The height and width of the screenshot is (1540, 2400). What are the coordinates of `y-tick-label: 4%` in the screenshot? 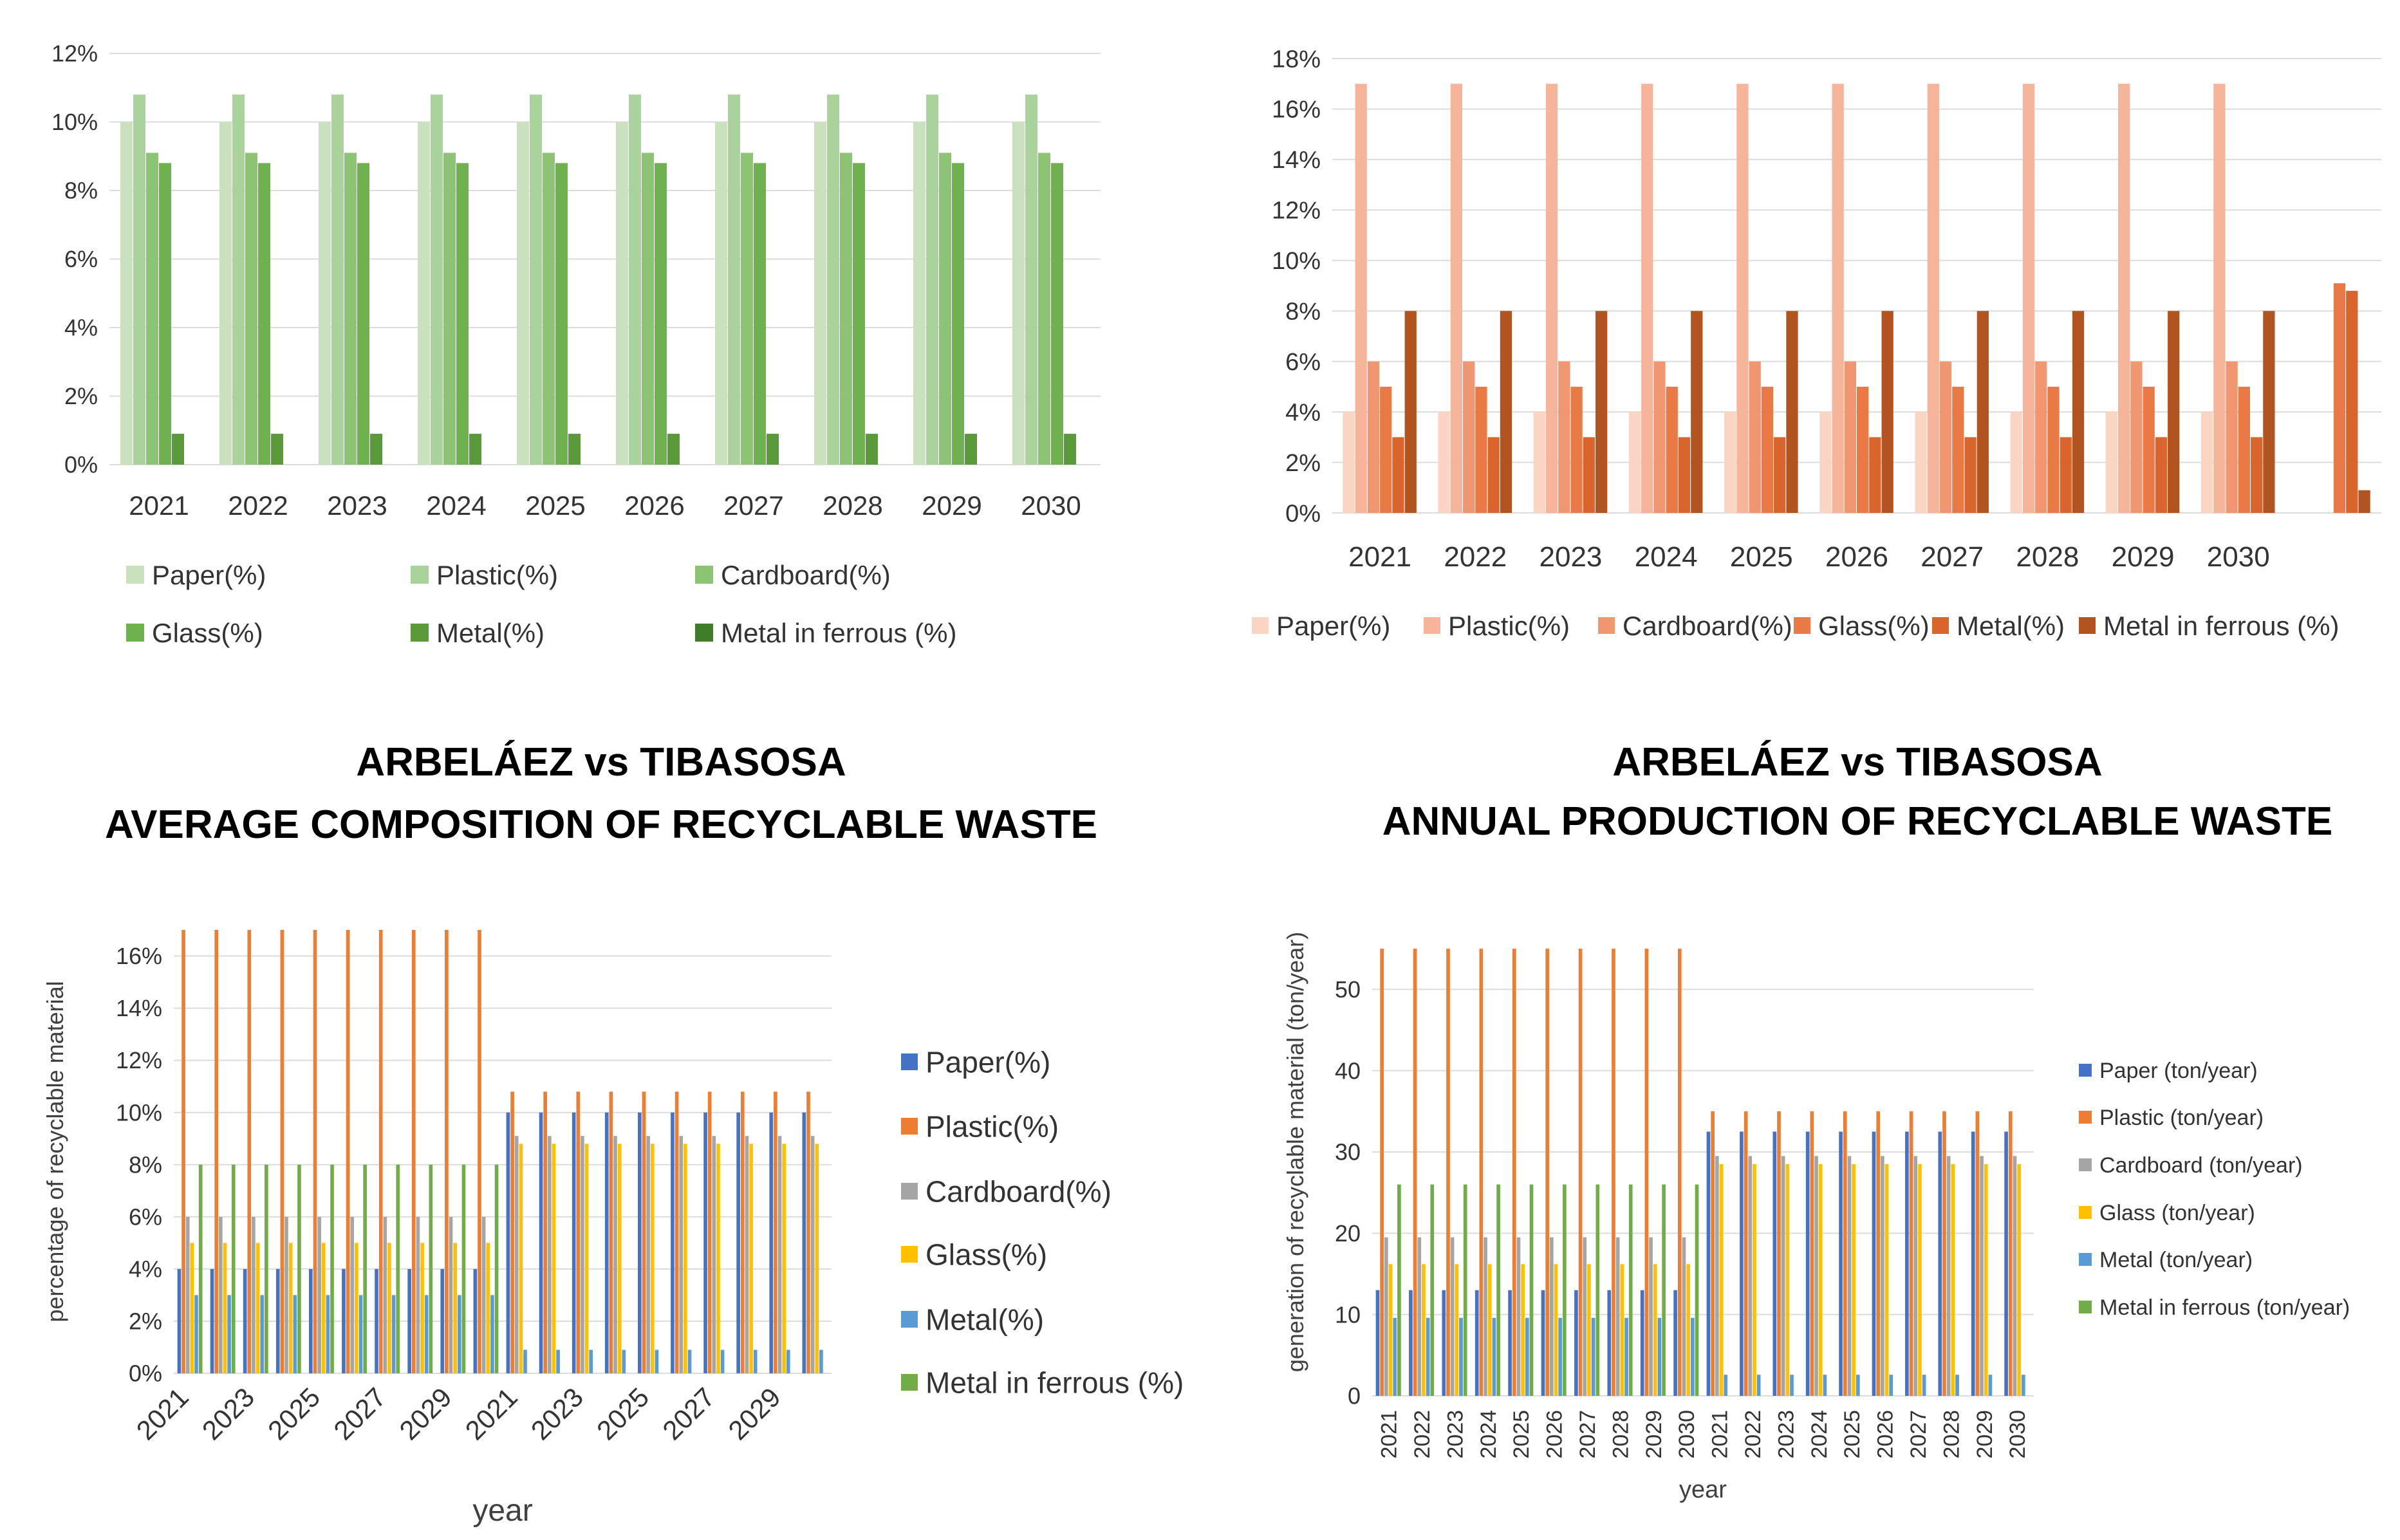 It's located at (81, 328).